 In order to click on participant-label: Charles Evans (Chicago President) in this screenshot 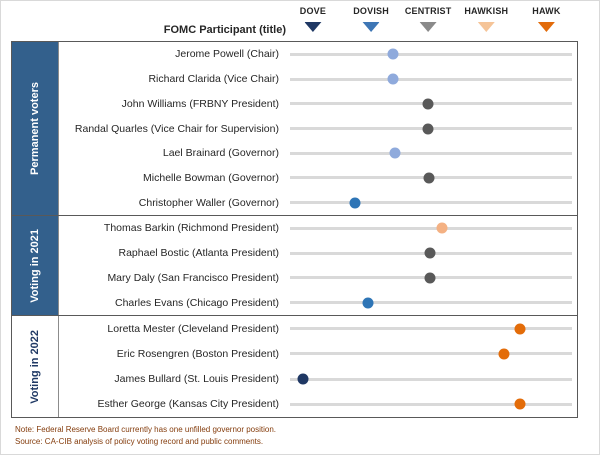, I will do `click(197, 302)`.